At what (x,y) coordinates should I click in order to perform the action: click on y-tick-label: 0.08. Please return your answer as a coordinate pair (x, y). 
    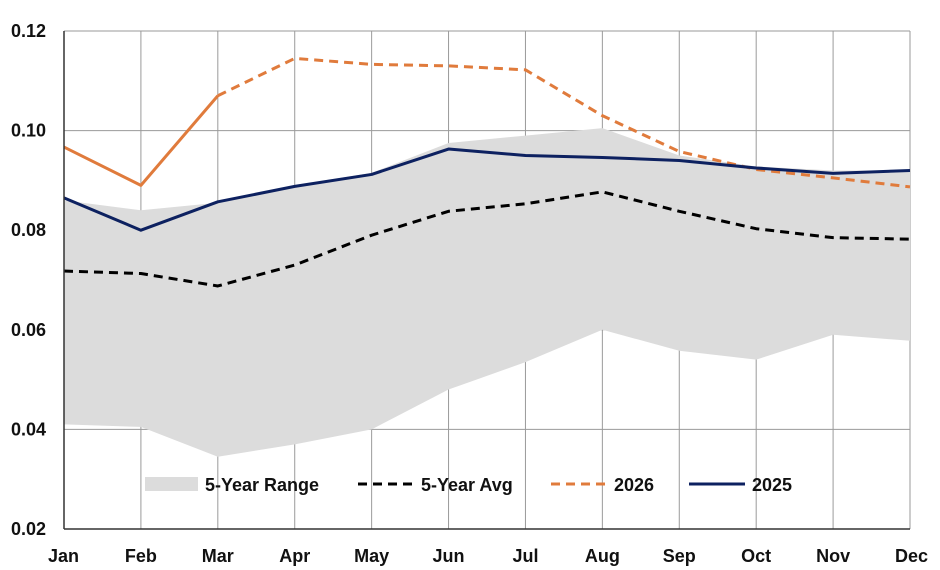
    Looking at the image, I should click on (28, 230).